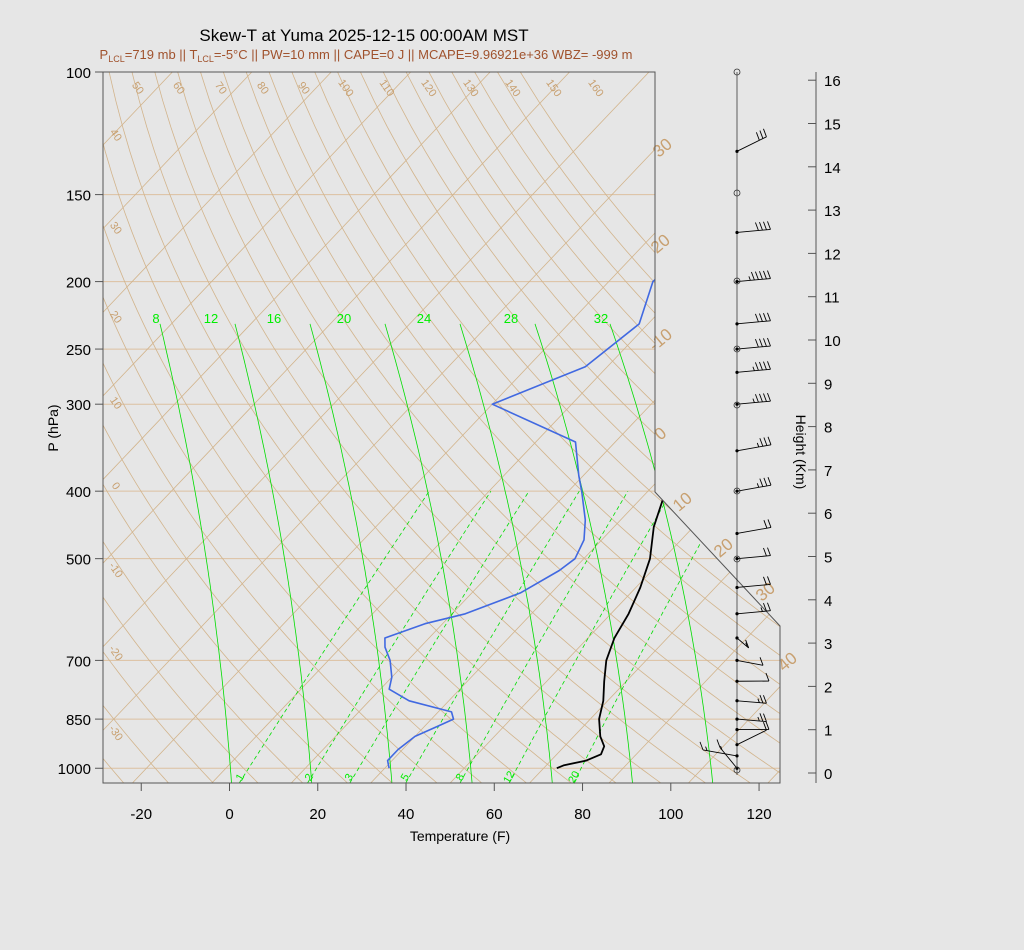 This screenshot has width=1024, height=950. Describe the element at coordinates (832, 254) in the screenshot. I see `height-tick-label: 12` at that location.